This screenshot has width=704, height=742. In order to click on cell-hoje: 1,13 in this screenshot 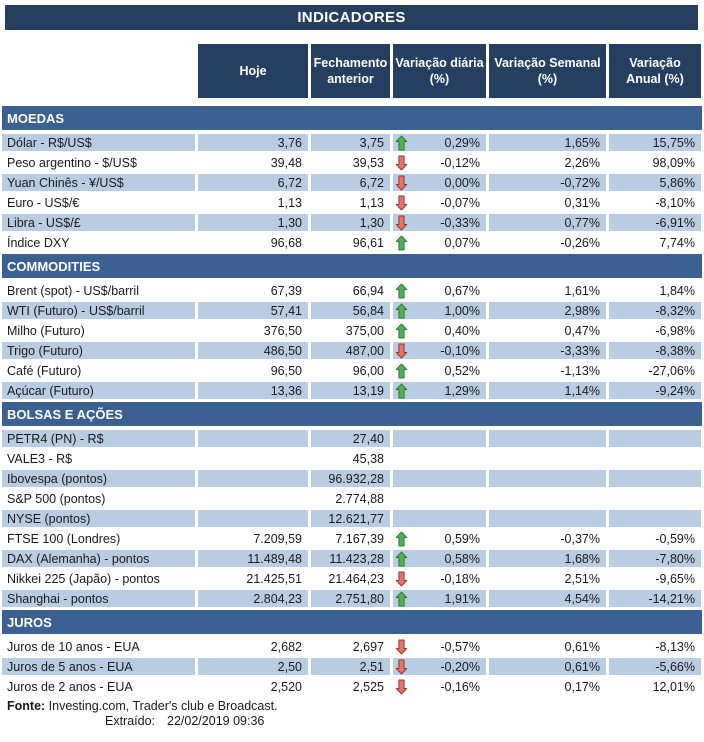, I will do `click(289, 202)`.